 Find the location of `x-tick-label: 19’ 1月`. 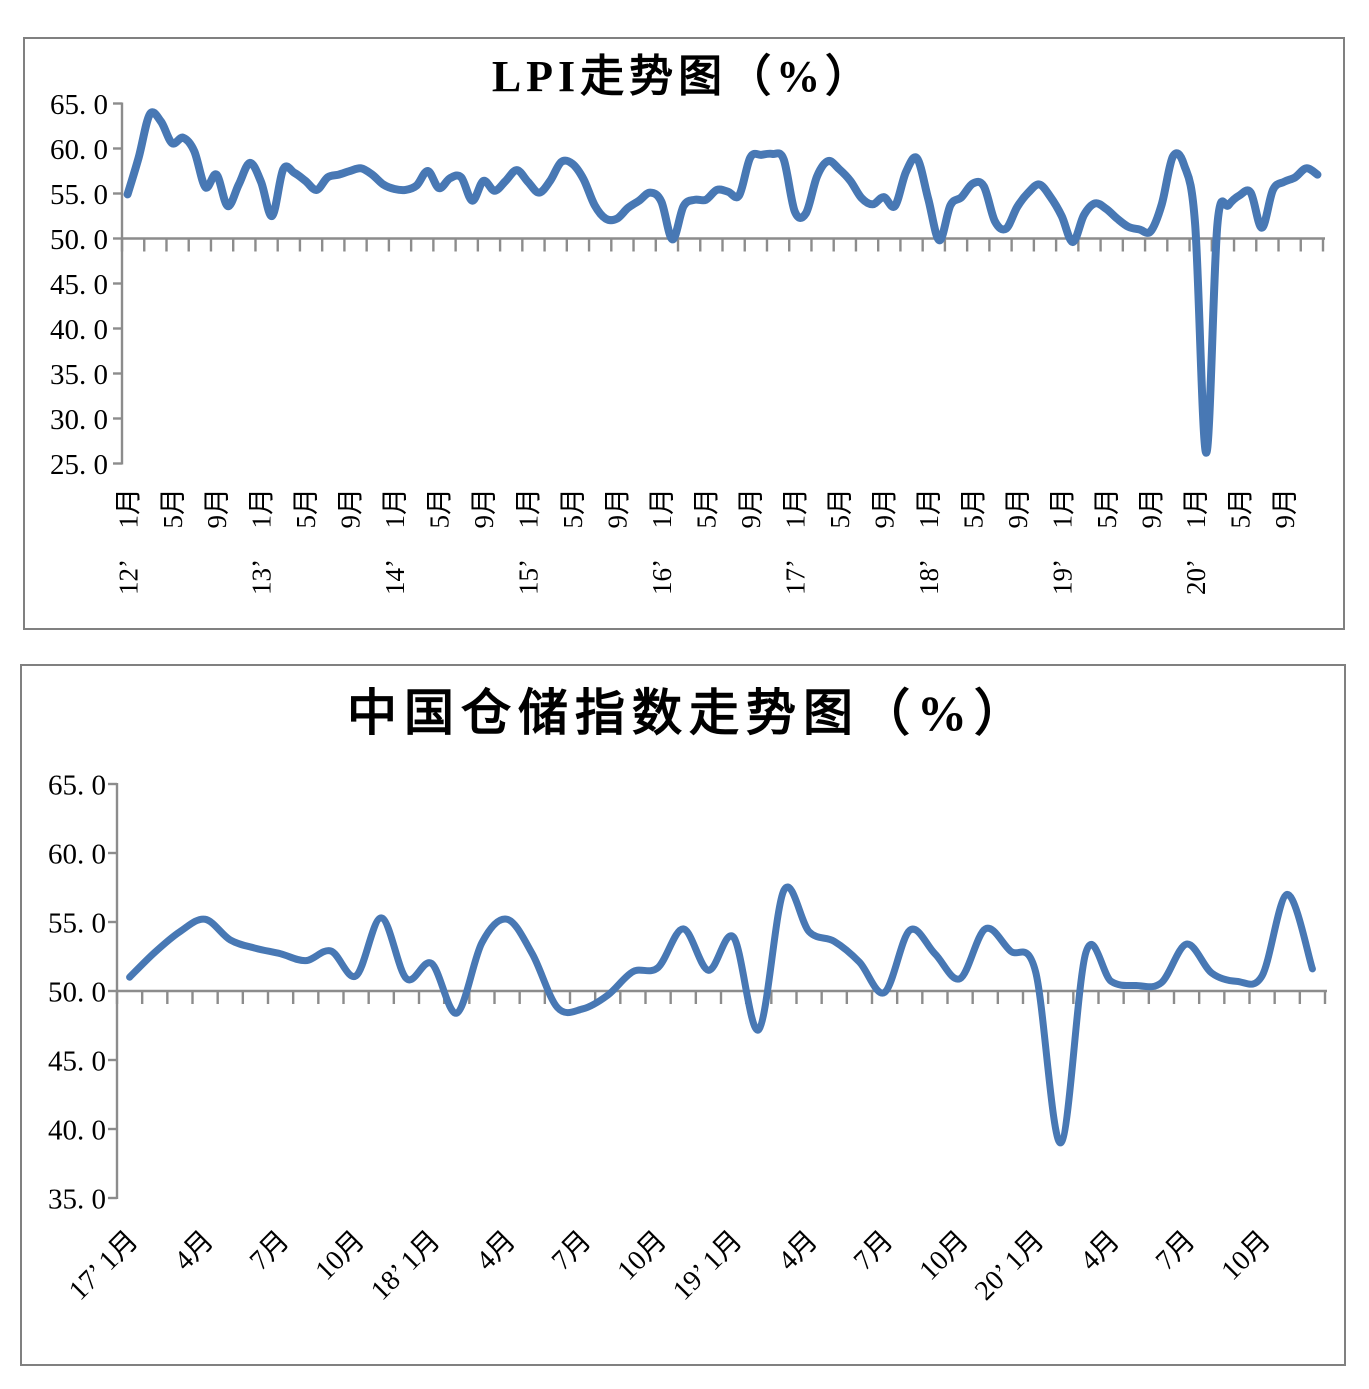

x-tick-label: 19’ 1月 is located at coordinates (707, 1265).